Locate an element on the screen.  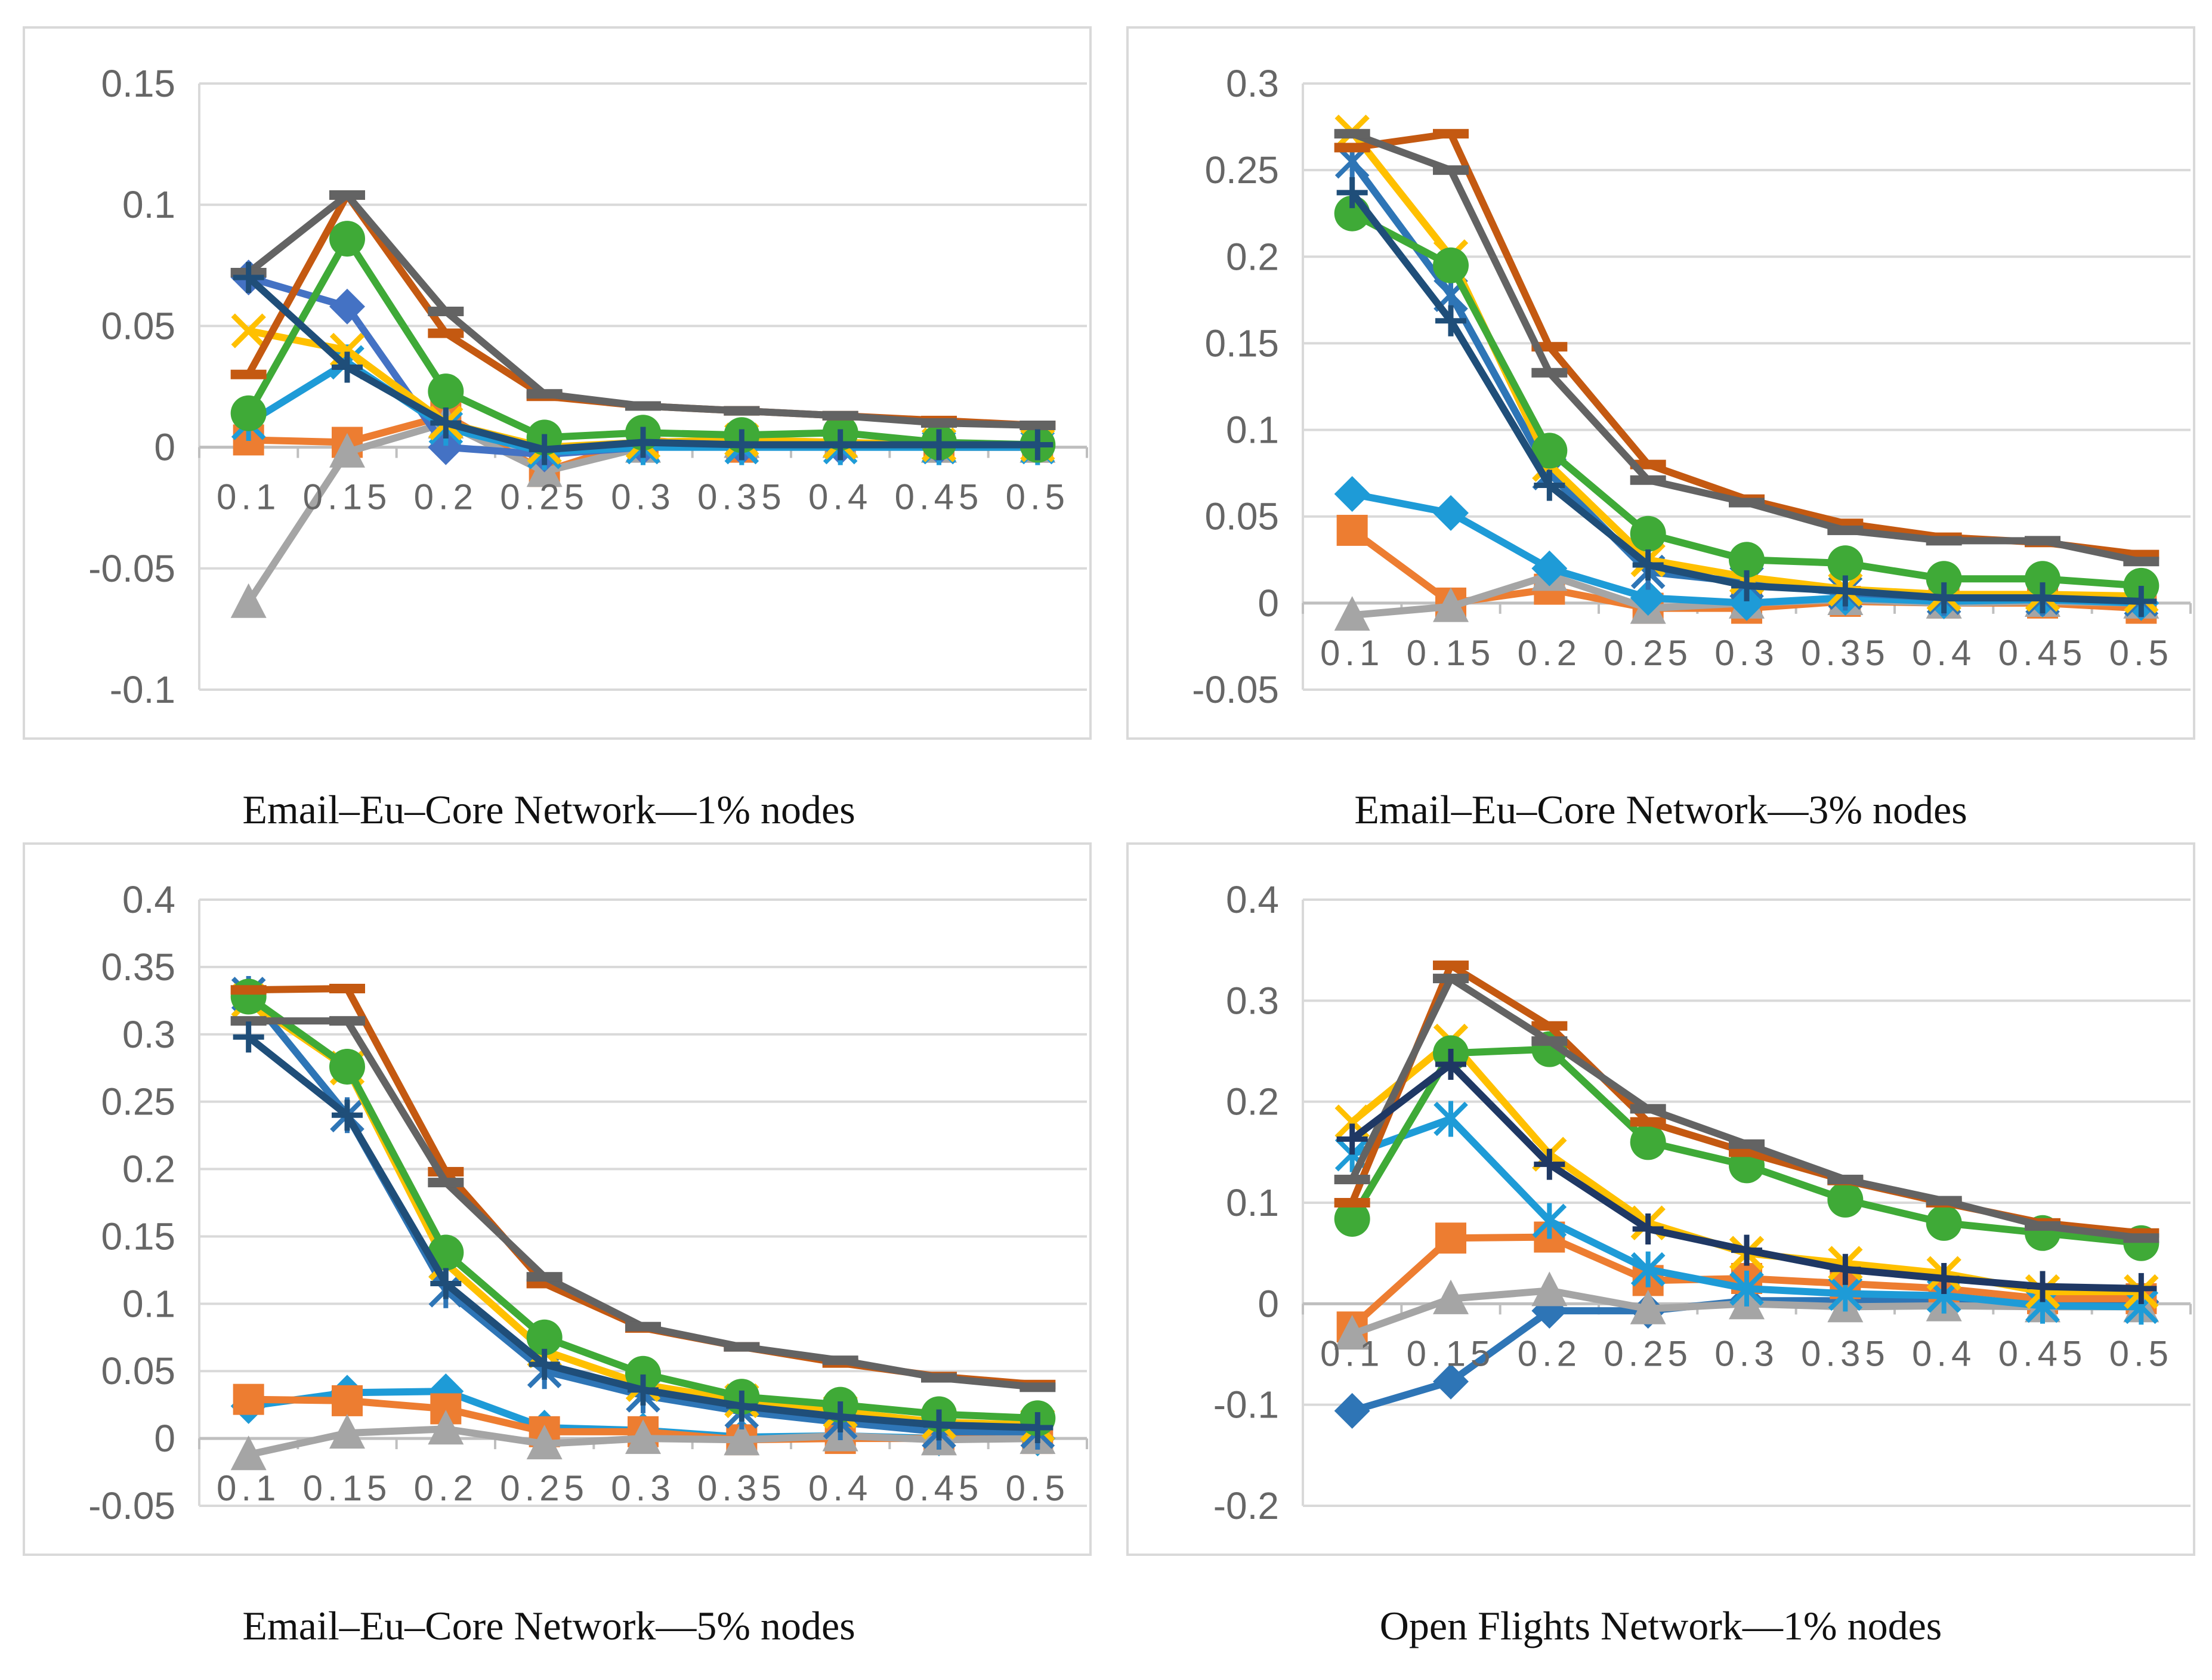
caption-email-3pct: Email–Eu–Core Network—3% nodes is located at coordinates (1660, 809).